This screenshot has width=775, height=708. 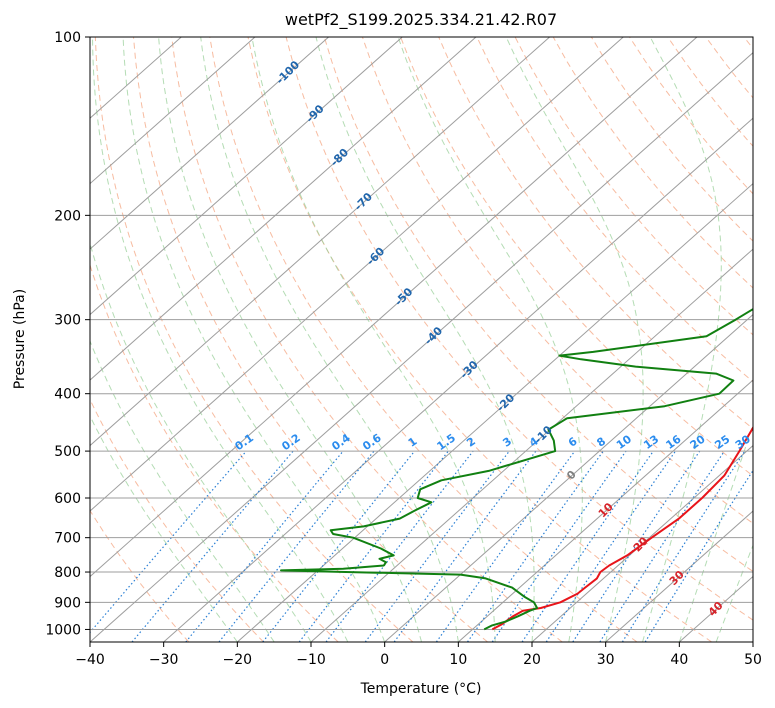 I want to click on x-tick-label: 20, so click(x=532, y=660).